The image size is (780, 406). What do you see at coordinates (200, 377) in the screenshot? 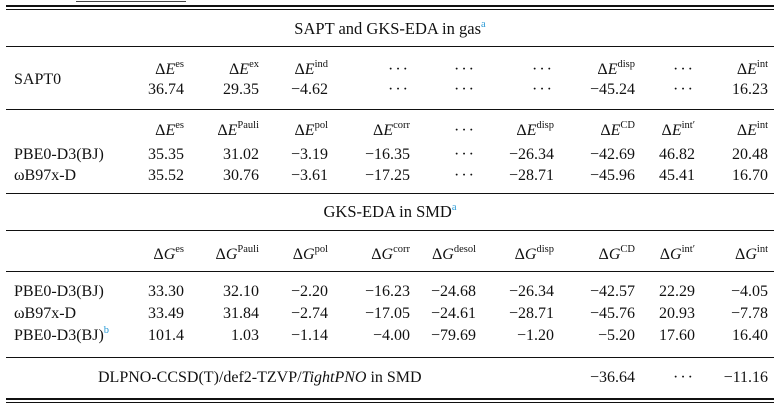
I see `dlpno-label-prefix: DLPNO-CCSD(T)/def2-TZVP/` at bounding box center [200, 377].